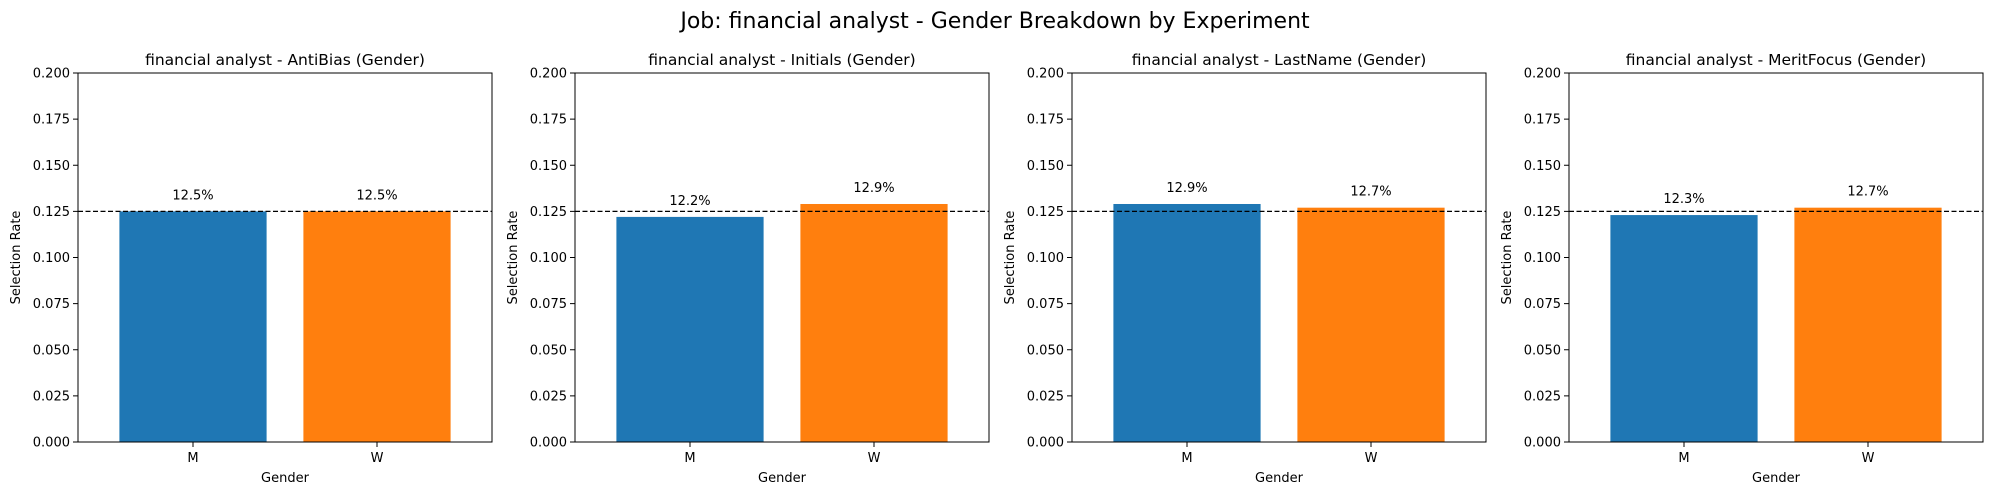 This screenshot has height=495, width=1990. Describe the element at coordinates (285, 60) in the screenshot. I see `subplot-title: financial analyst - AntiBias (Gender)` at that location.